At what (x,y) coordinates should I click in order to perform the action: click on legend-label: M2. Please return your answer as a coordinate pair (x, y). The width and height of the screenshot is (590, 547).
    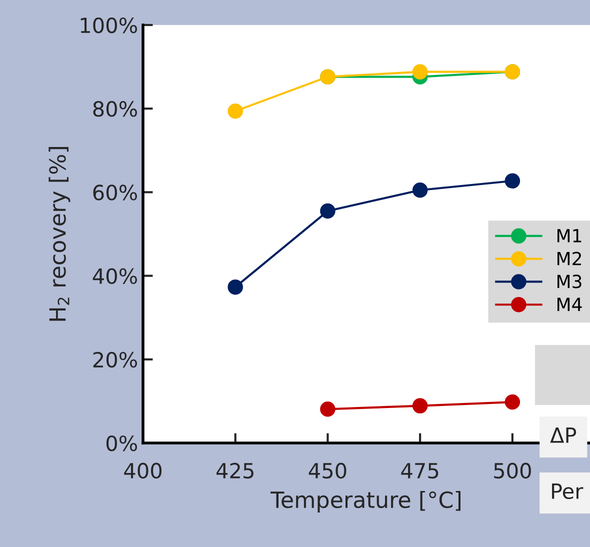
    Looking at the image, I should click on (569, 259).